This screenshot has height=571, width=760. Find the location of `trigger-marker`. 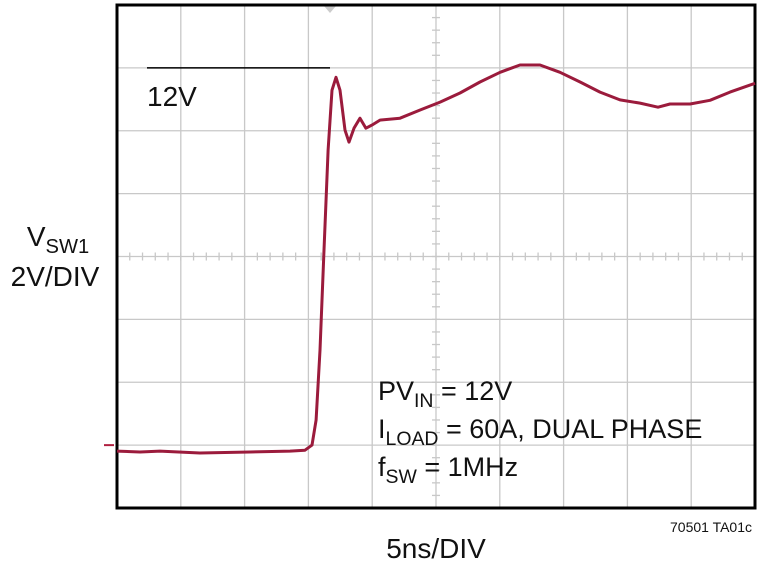

trigger-marker is located at coordinates (330, 9).